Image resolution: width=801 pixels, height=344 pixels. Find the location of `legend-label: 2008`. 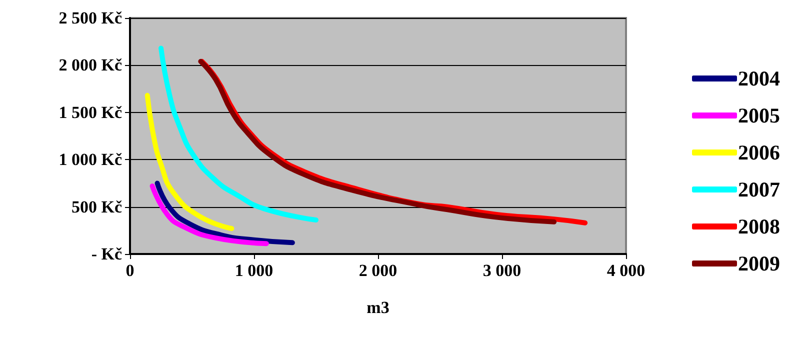

legend-label: 2008 is located at coordinates (759, 226).